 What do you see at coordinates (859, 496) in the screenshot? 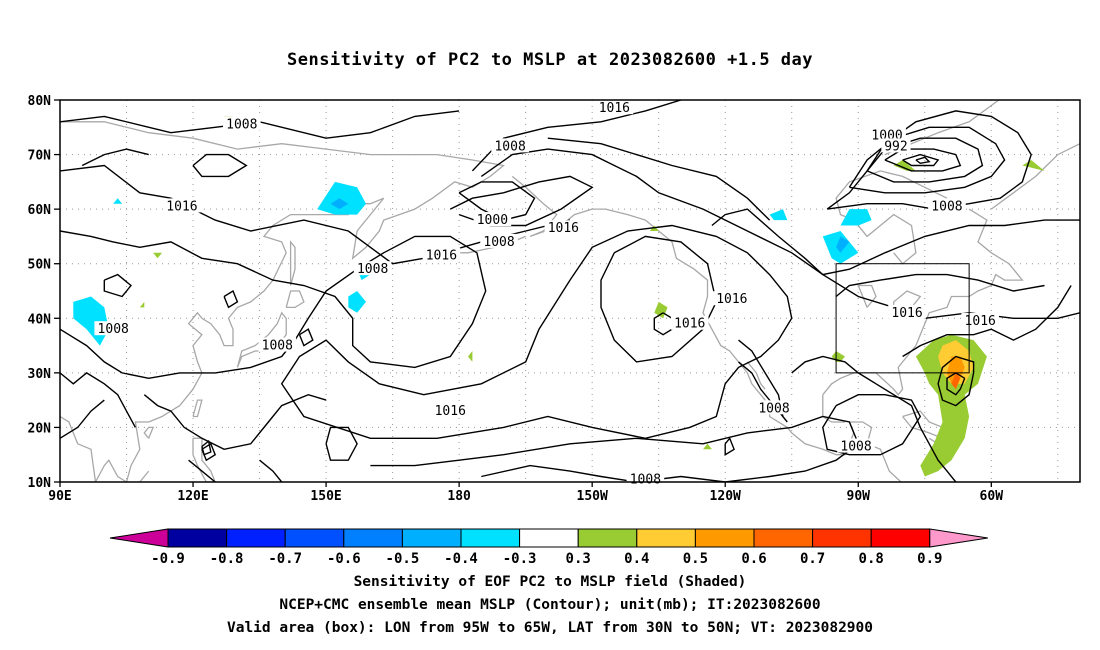
I see `lon-tick-label: 90W` at bounding box center [859, 496].